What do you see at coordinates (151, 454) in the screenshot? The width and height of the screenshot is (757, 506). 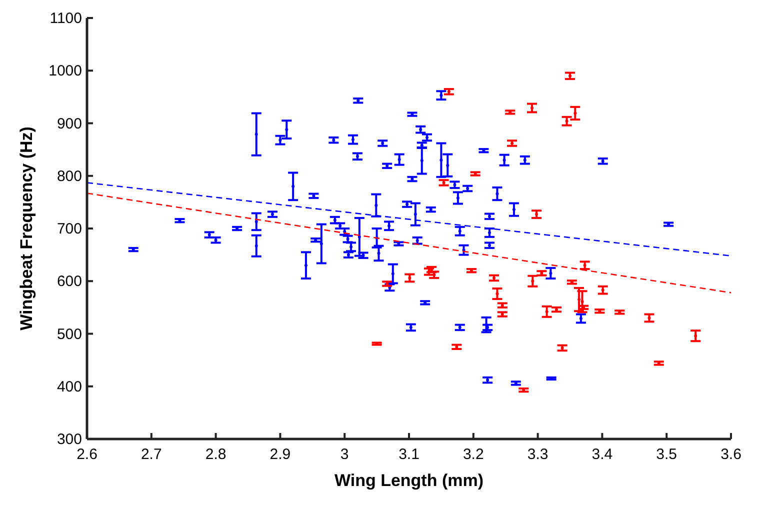 I see `x-tick-label: 2.7` at bounding box center [151, 454].